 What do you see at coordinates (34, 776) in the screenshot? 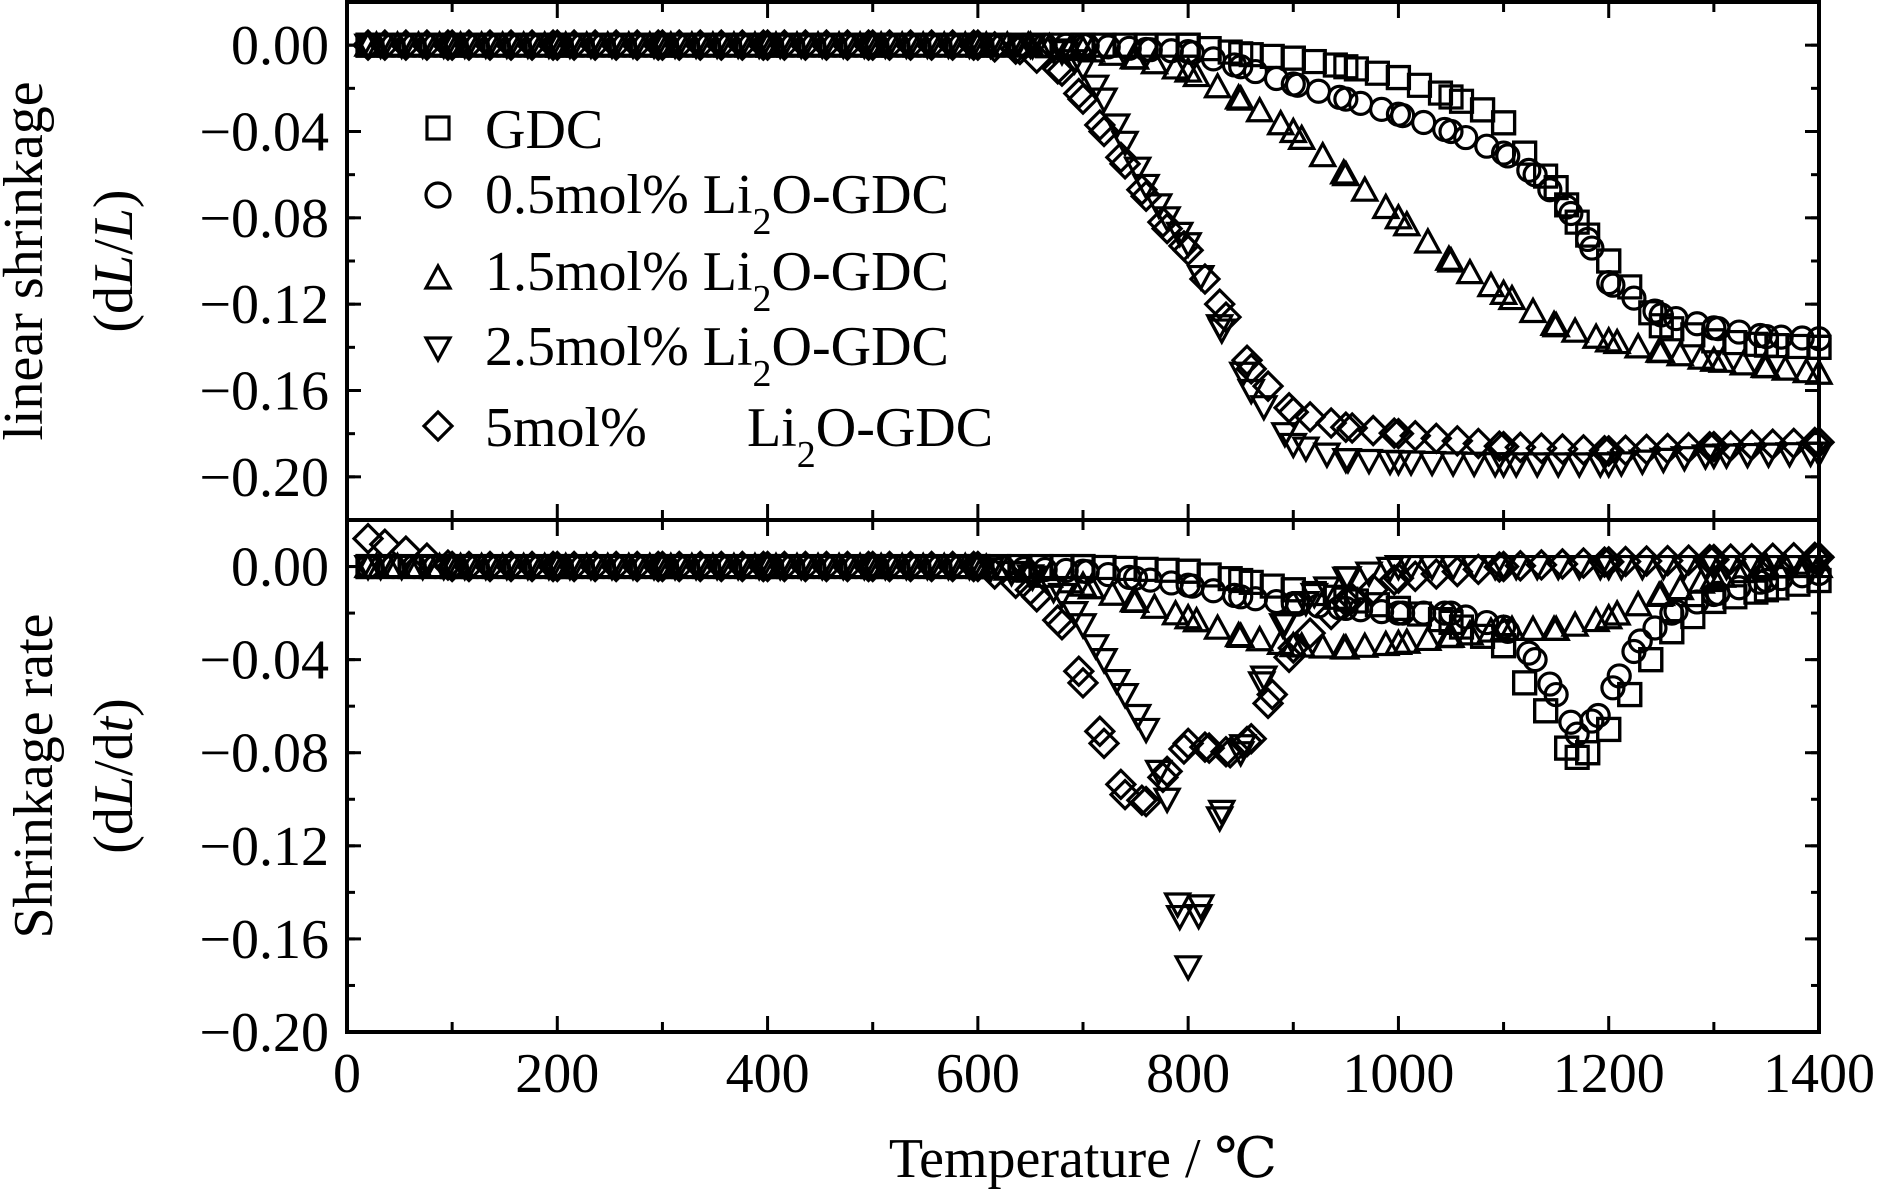
I see `bottom-y-axis-title: Shrinkage rate` at bounding box center [34, 776].